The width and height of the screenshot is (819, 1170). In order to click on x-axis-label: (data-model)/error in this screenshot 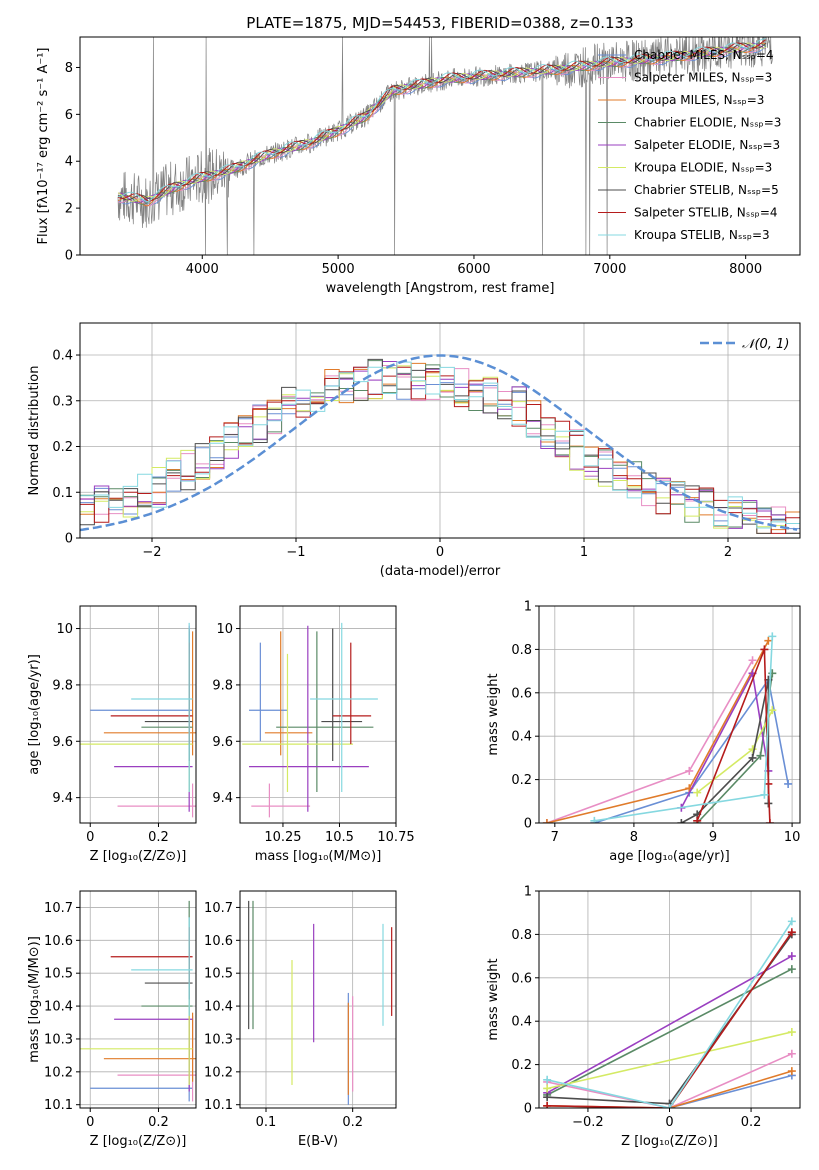, I will do `click(440, 571)`.